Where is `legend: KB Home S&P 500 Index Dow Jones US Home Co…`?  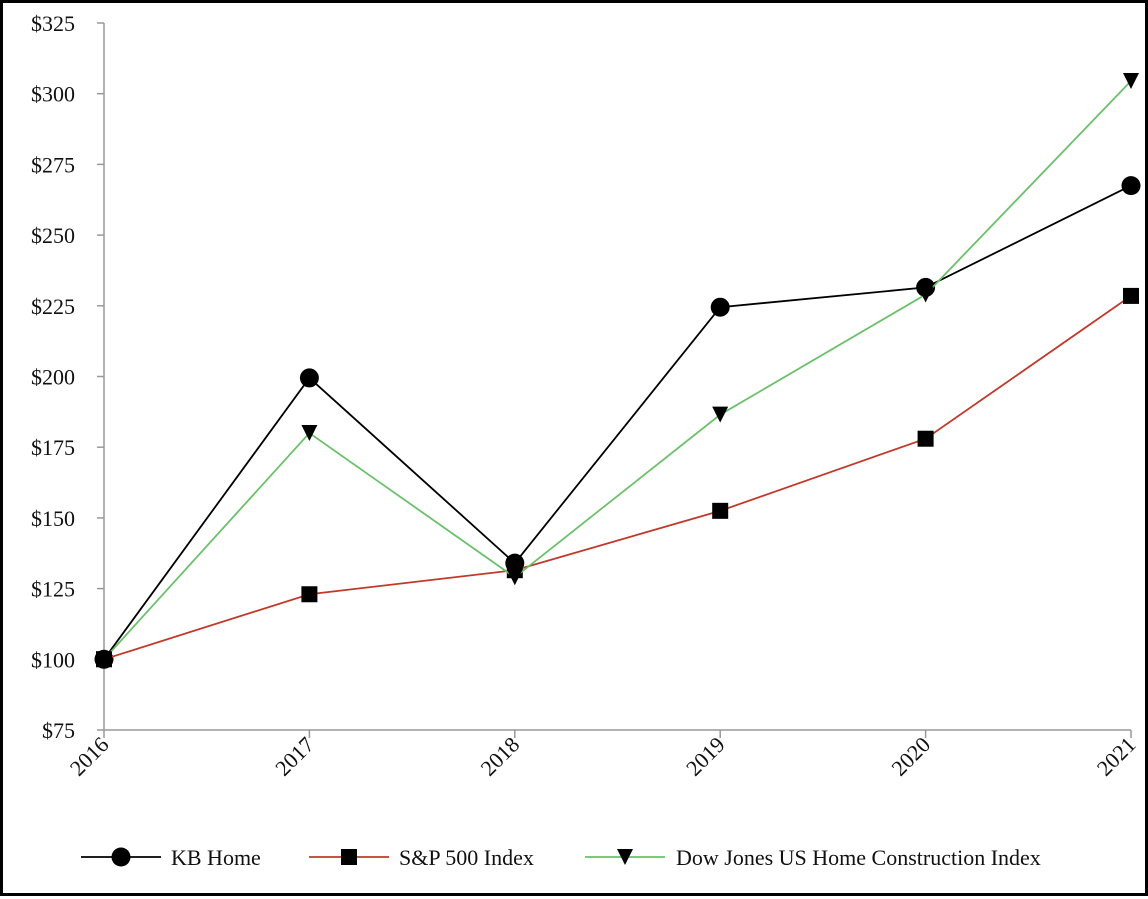
legend: KB Home S&P 500 Index Dow Jones US Home Co… is located at coordinates (561, 857).